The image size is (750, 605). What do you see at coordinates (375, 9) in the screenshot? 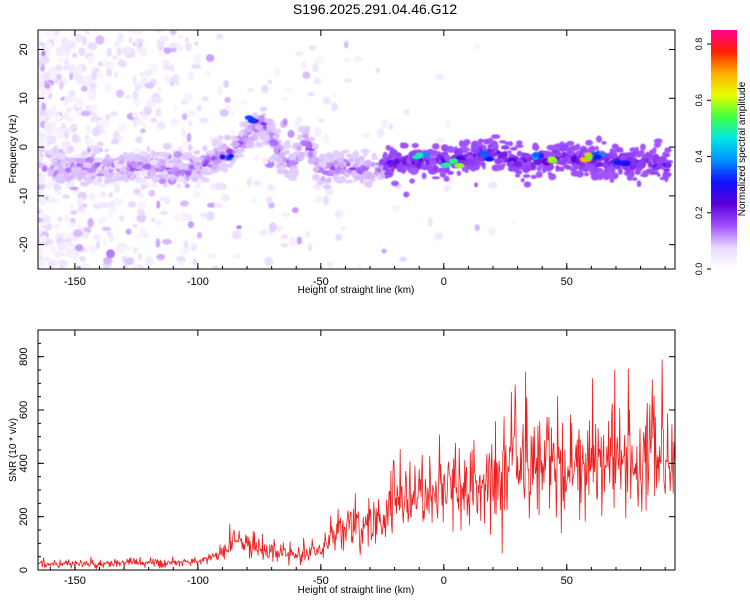
I see `figure-title: S196.2025.291.04.46.G12` at bounding box center [375, 9].